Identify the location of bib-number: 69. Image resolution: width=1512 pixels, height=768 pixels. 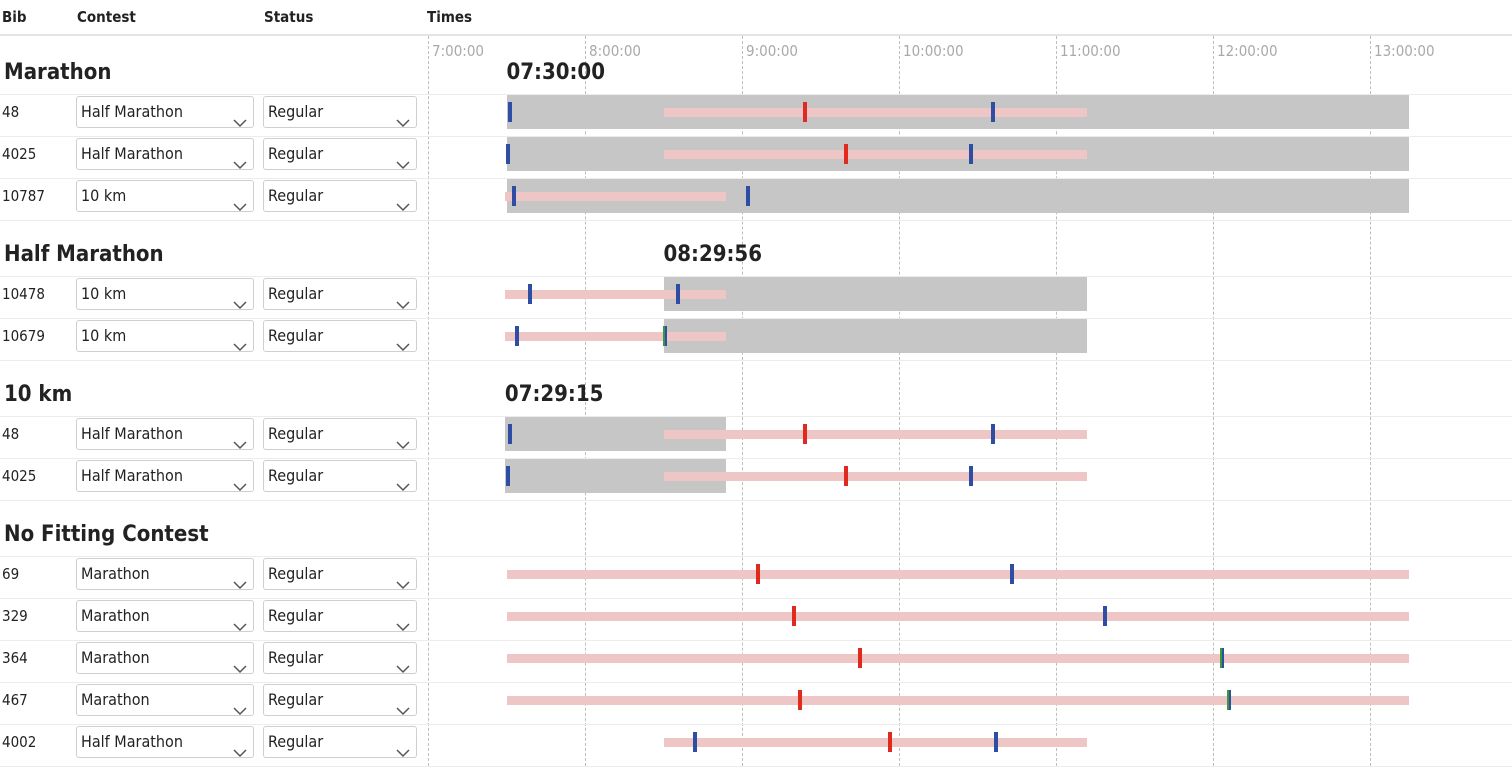
(11, 574).